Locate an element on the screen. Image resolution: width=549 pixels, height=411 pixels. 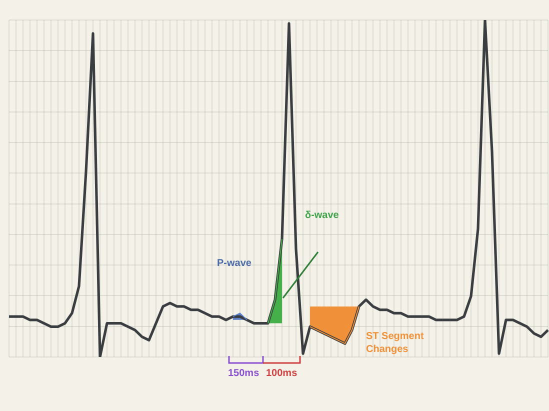
text: 100ms is located at coordinates (282, 373).